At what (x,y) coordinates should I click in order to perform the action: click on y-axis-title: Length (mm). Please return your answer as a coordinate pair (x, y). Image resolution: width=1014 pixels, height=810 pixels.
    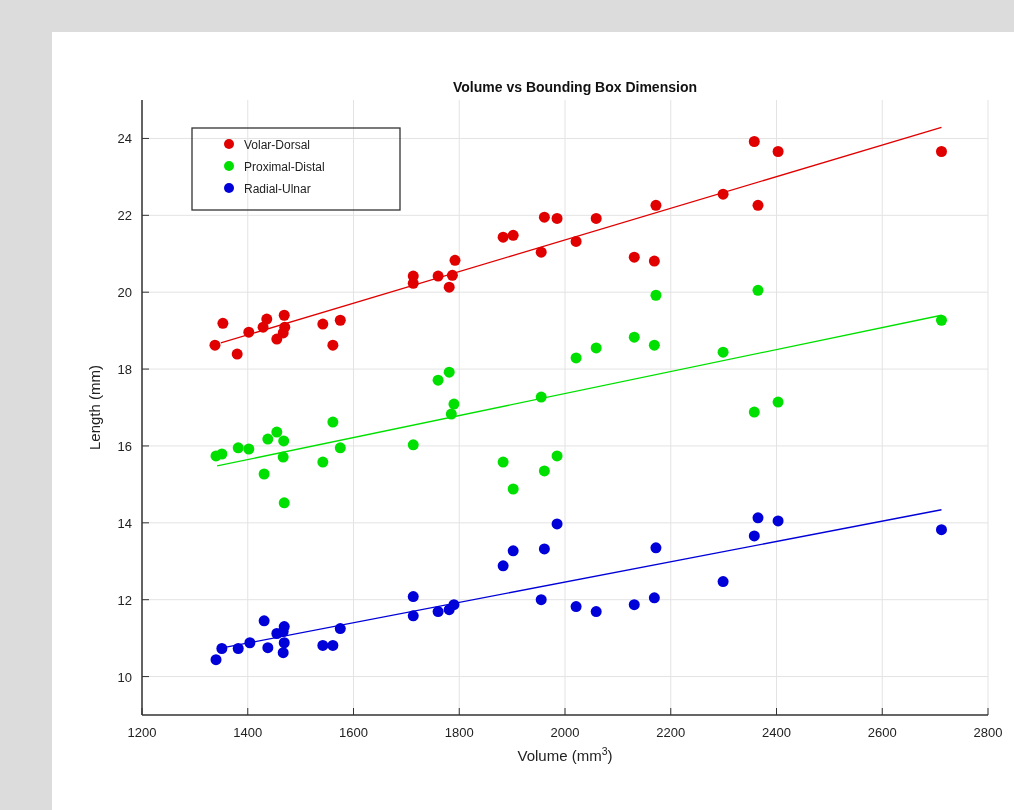
    Looking at the image, I should click on (94, 407).